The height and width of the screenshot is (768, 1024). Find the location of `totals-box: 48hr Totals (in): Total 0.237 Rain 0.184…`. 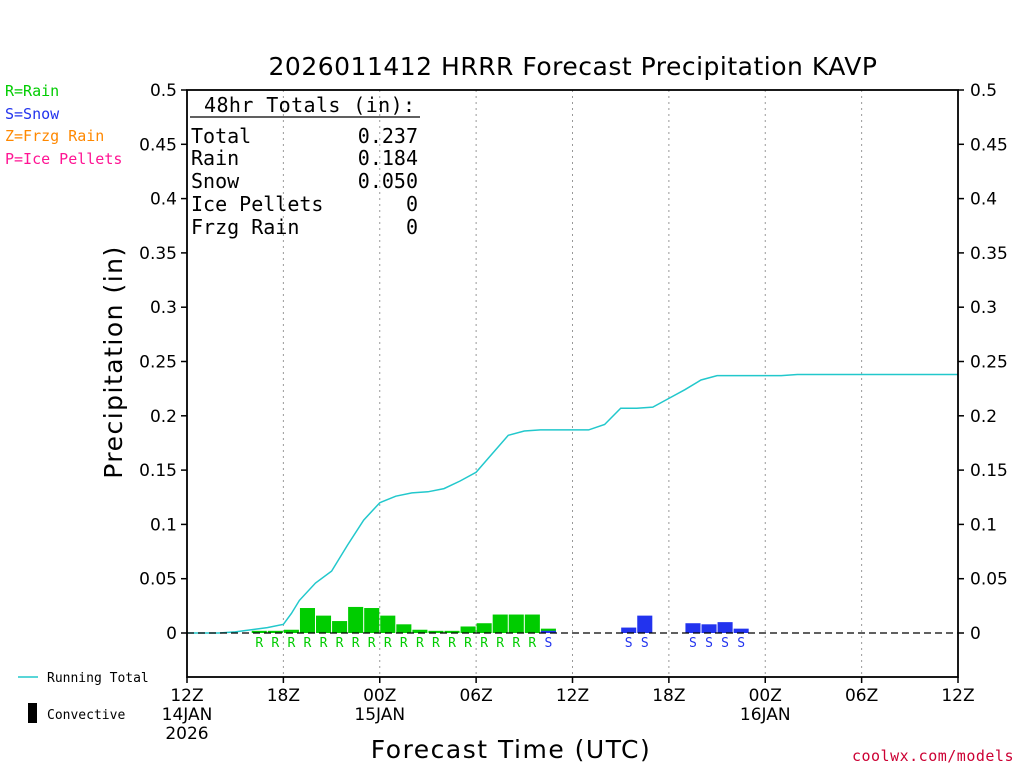

totals-box: 48hr Totals (in): Total 0.237 Rain 0.184… is located at coordinates (305, 166).